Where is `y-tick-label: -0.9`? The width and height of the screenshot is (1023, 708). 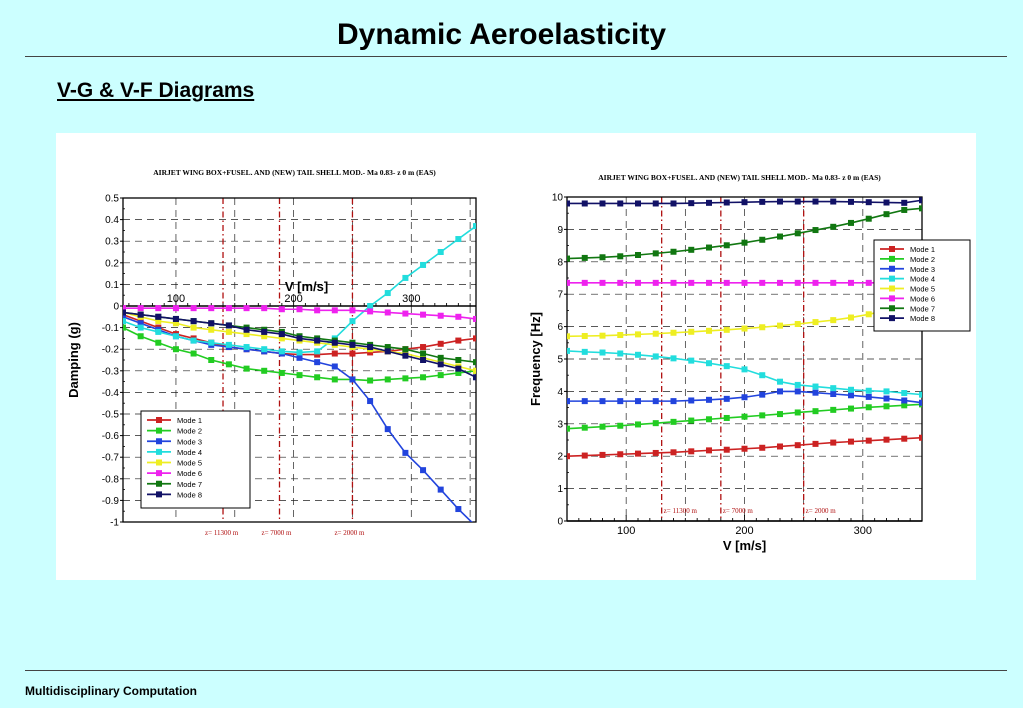 y-tick-label: -0.9 is located at coordinates (111, 501).